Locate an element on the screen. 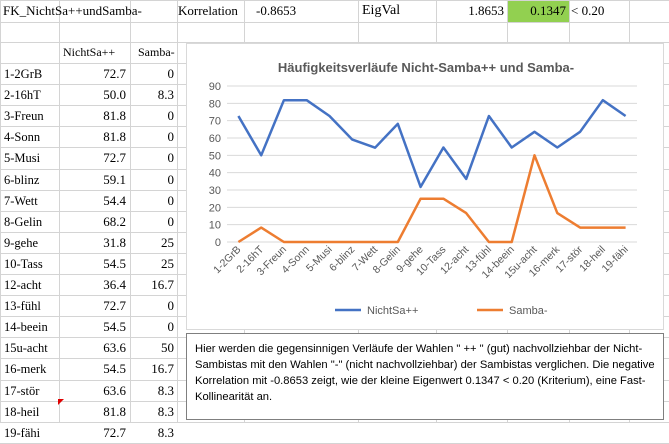 The image size is (669, 444). eigval-1: 1.8653 is located at coordinates (486, 10).